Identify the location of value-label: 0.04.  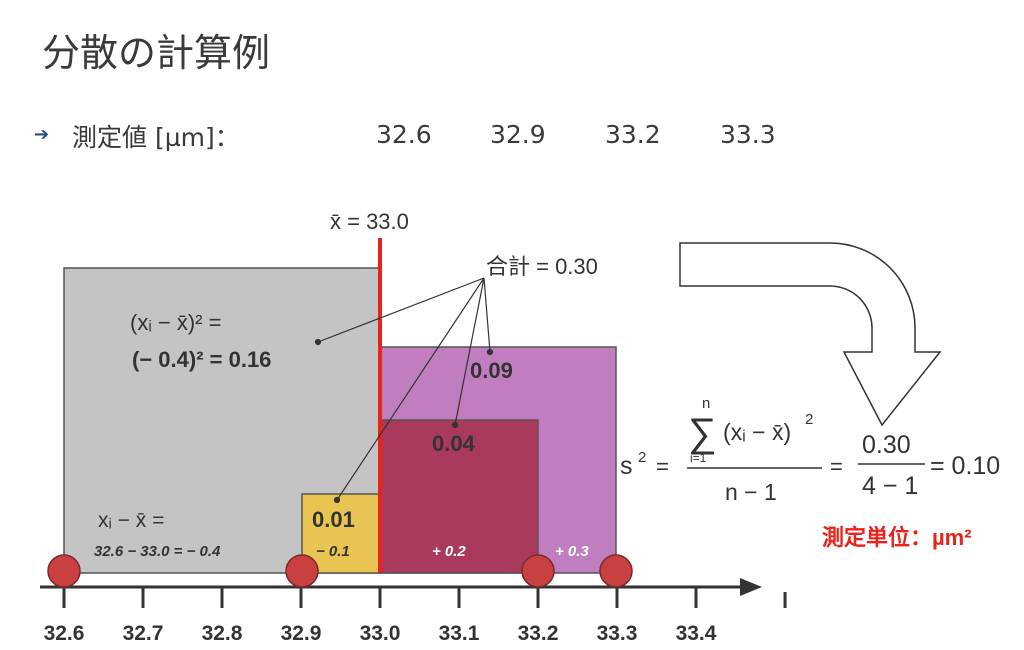
(454, 443).